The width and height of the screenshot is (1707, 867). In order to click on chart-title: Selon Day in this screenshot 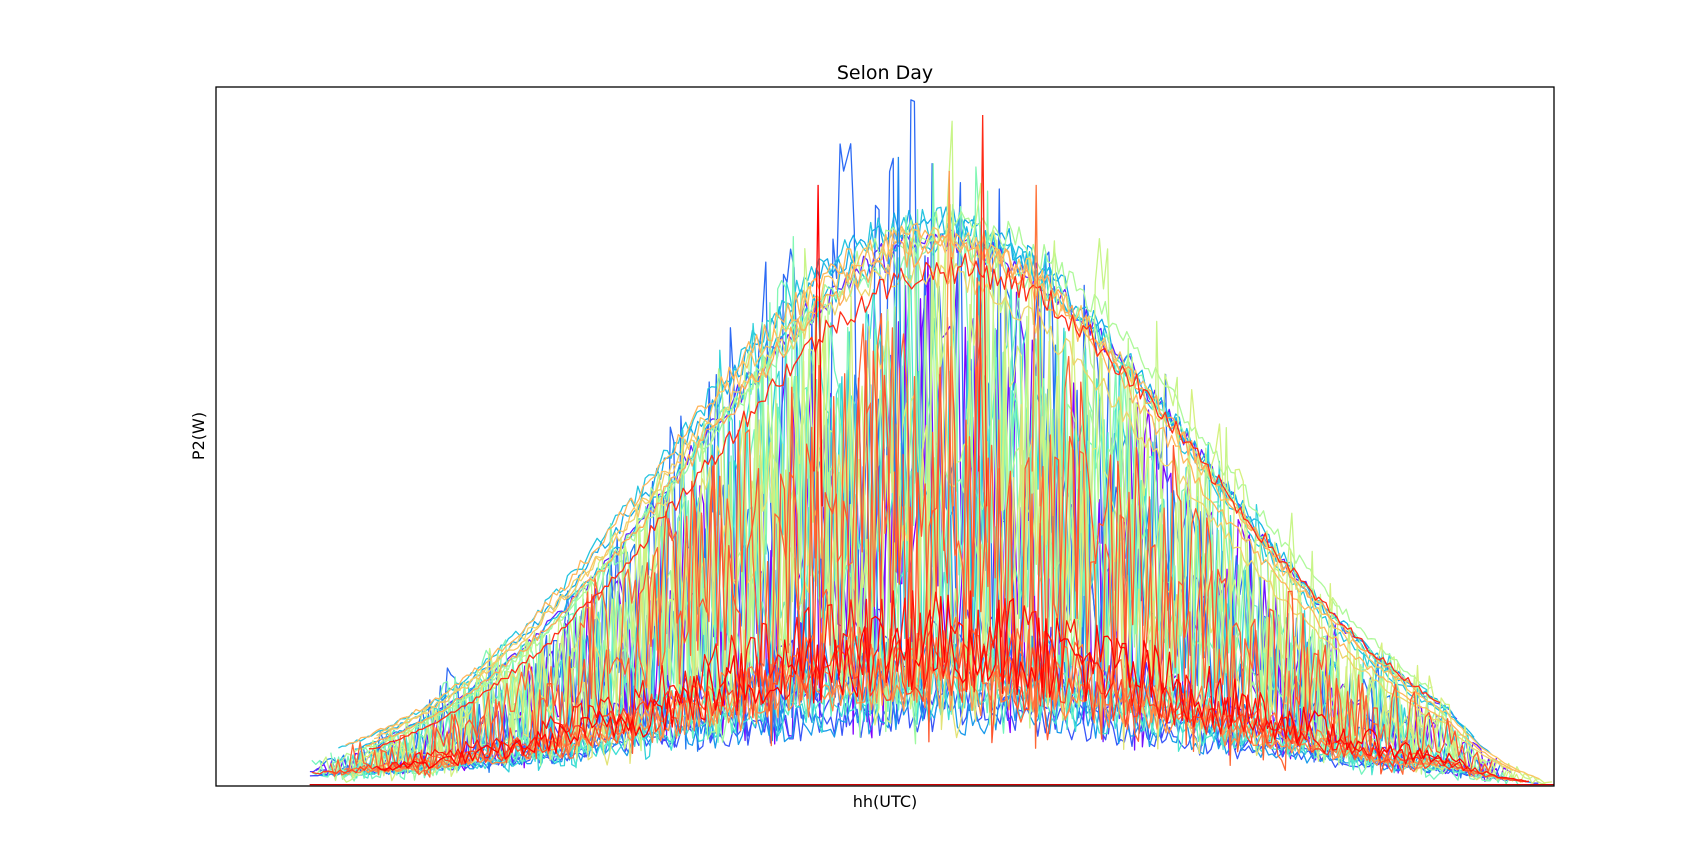, I will do `click(885, 73)`.